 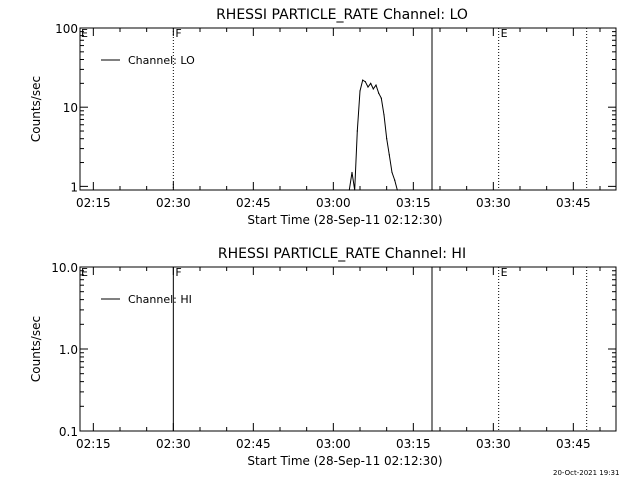 I want to click on y-tick-label: 0.1, so click(x=68, y=432).